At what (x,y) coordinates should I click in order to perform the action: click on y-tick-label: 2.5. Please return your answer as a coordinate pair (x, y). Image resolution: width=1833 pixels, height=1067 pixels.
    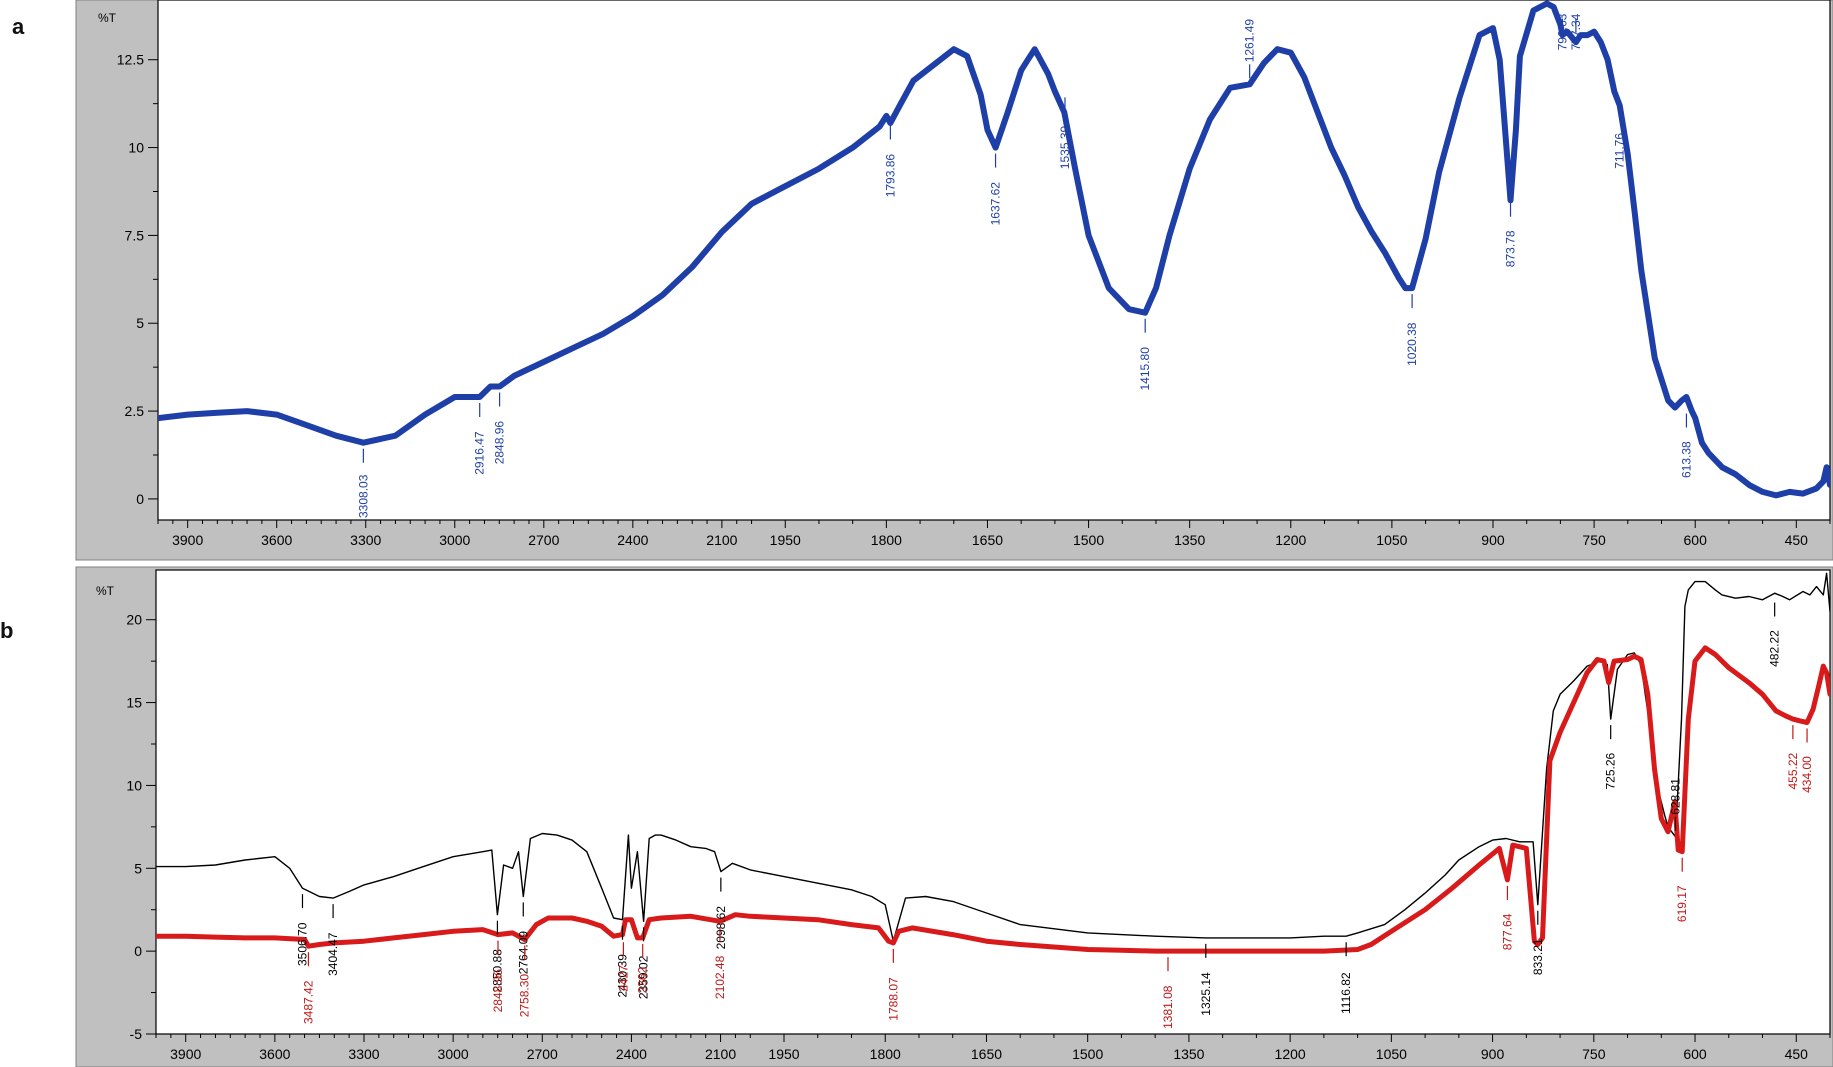
    Looking at the image, I should click on (135, 411).